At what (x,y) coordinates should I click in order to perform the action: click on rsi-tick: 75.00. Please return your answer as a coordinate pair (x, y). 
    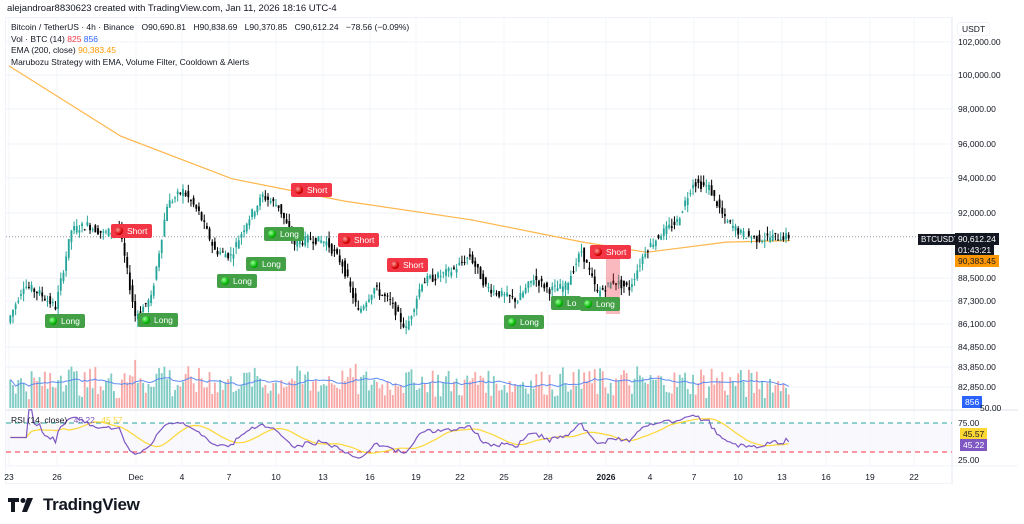
    Looking at the image, I should click on (969, 423).